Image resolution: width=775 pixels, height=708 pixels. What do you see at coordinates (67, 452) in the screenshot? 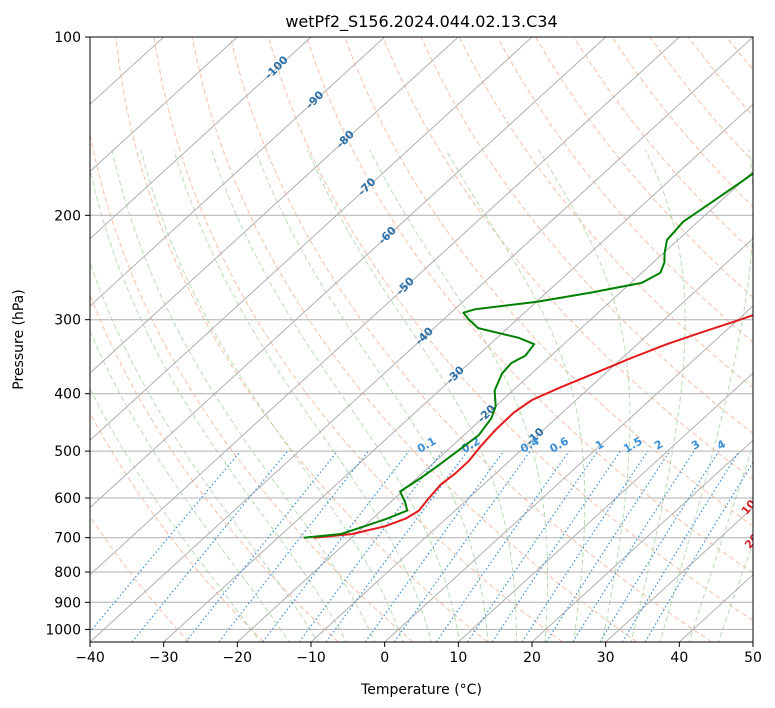
I see `y-tick-label: 500` at bounding box center [67, 452].